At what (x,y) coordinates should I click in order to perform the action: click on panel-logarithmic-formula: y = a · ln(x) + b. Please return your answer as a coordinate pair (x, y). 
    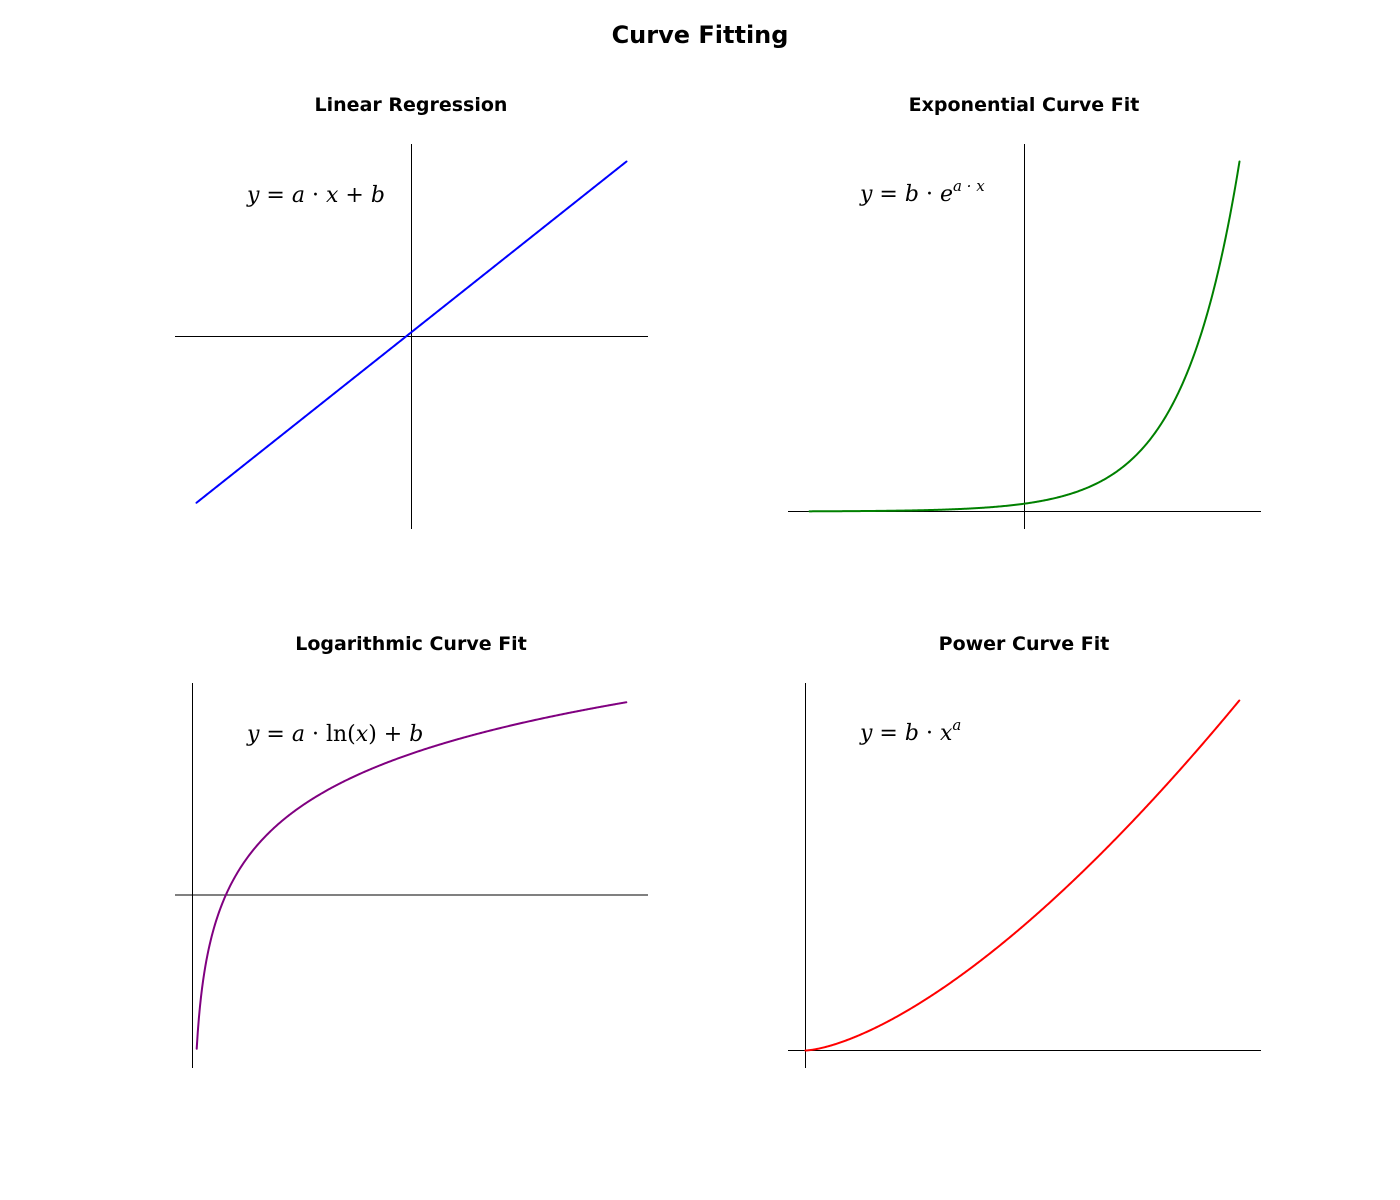
    Looking at the image, I should click on (334, 734).